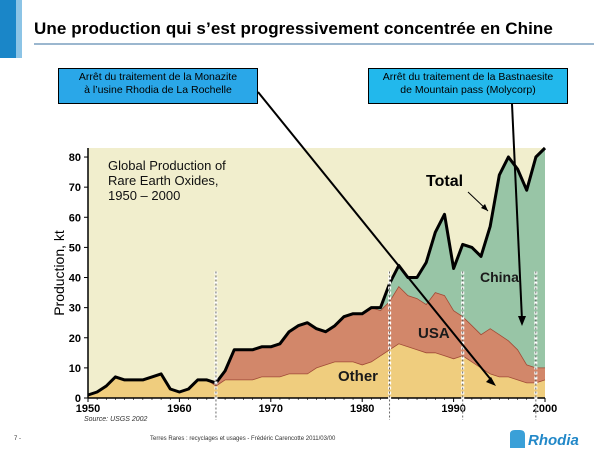  I want to click on title-underline, so click(314, 44).